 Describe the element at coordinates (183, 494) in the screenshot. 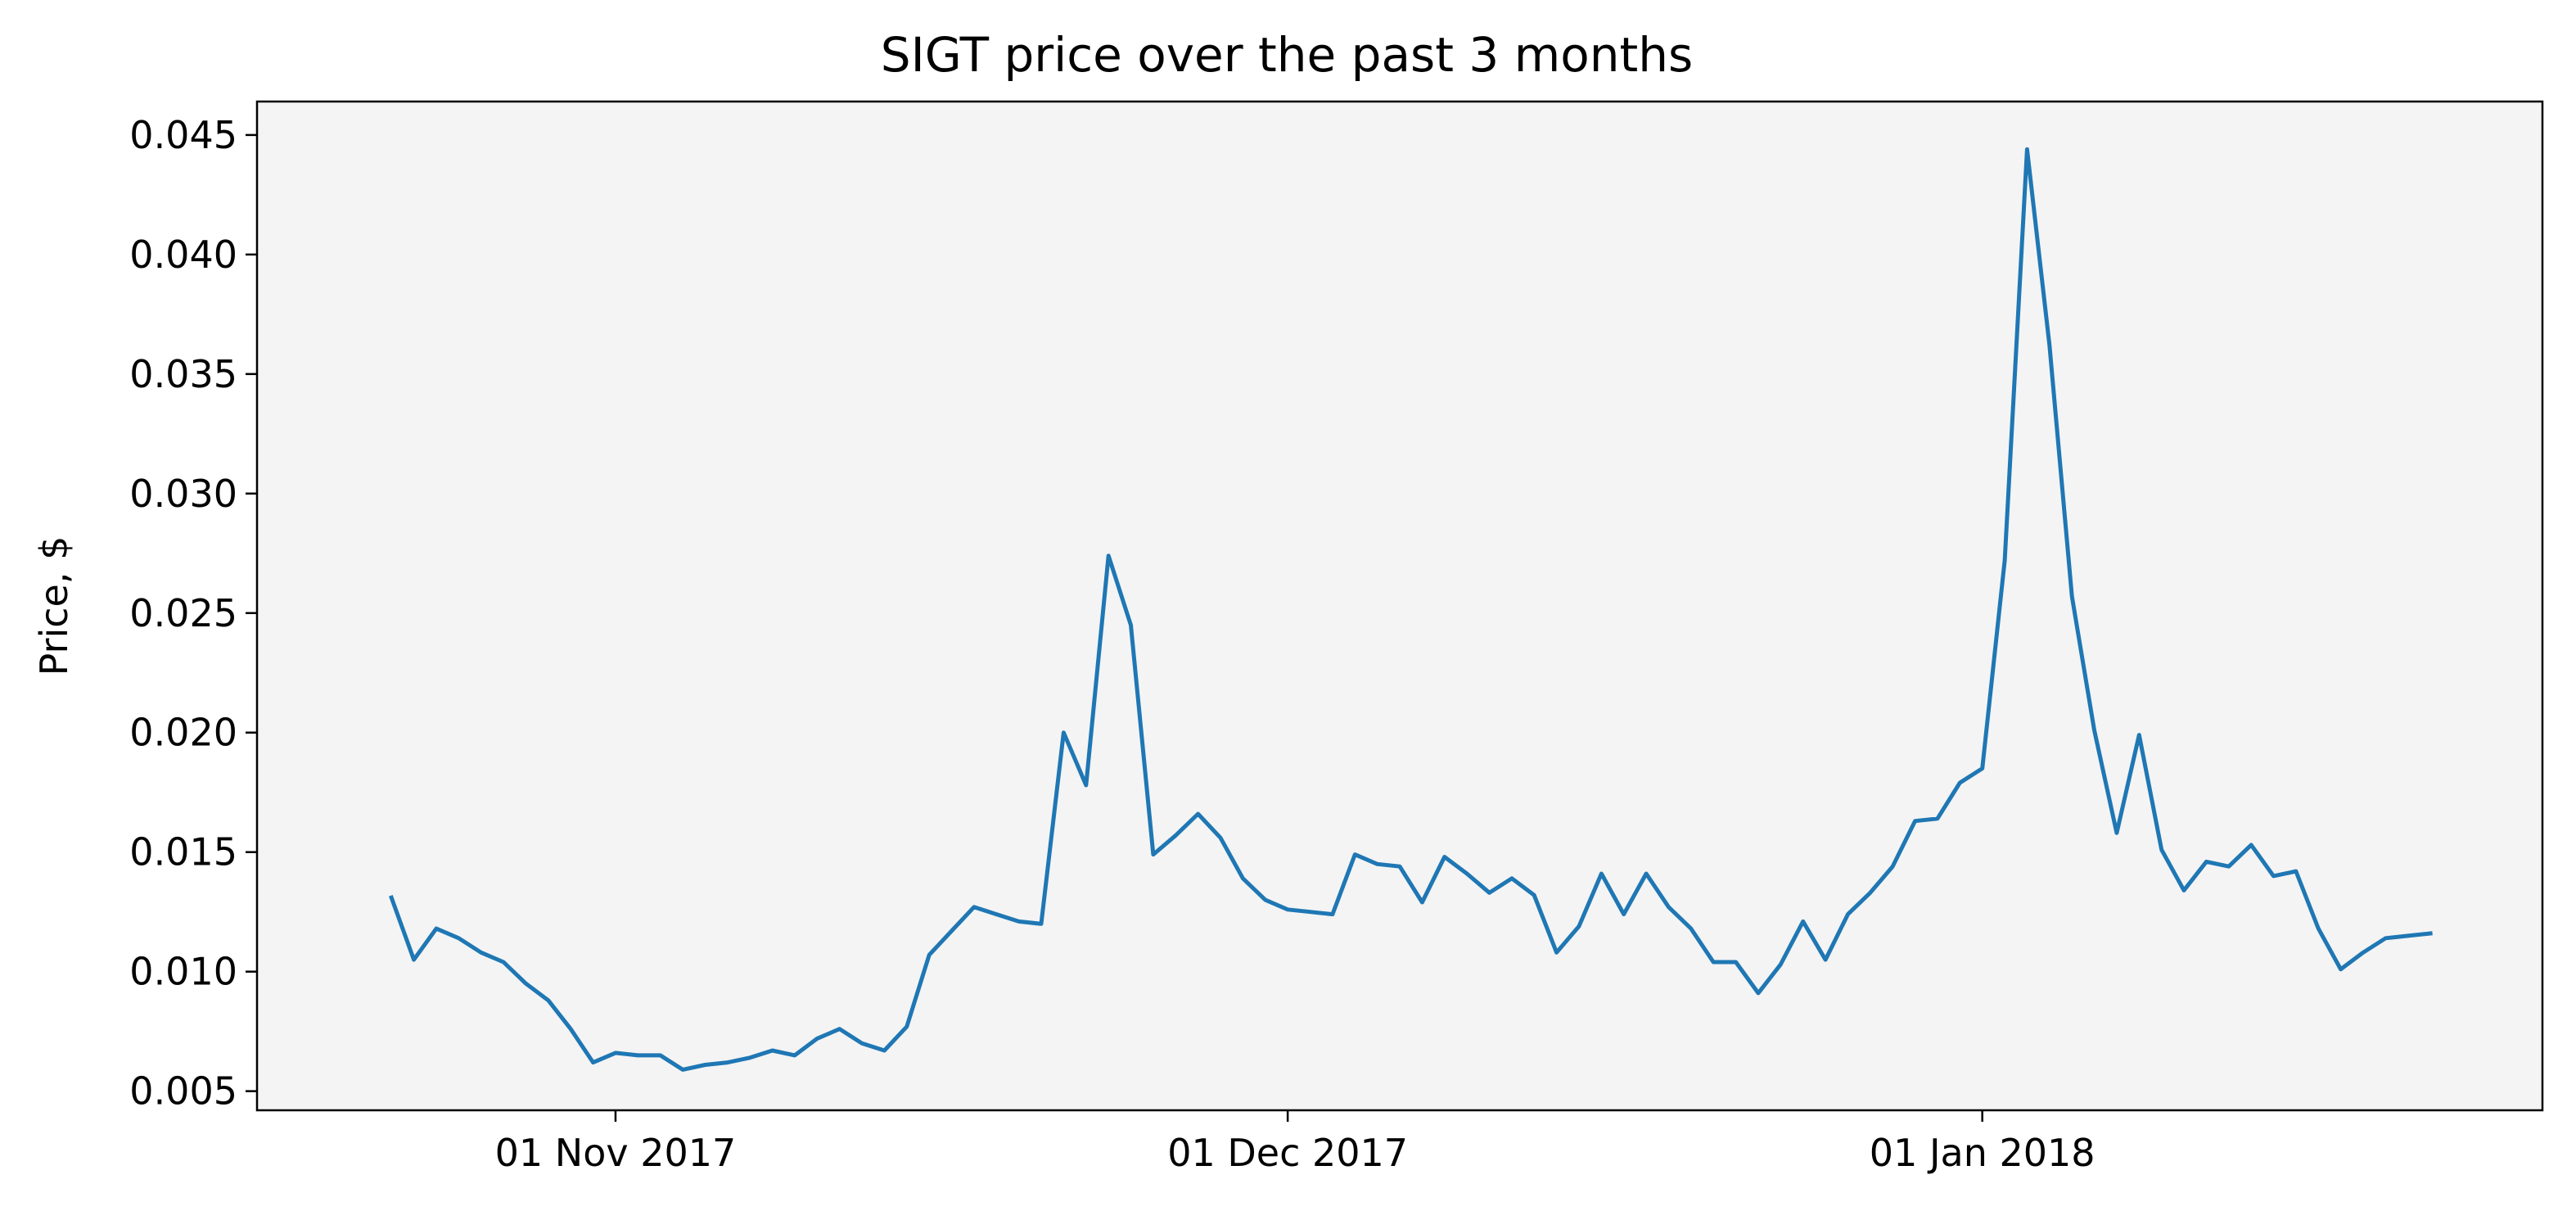

I see `y-tick-label: 0.030` at that location.